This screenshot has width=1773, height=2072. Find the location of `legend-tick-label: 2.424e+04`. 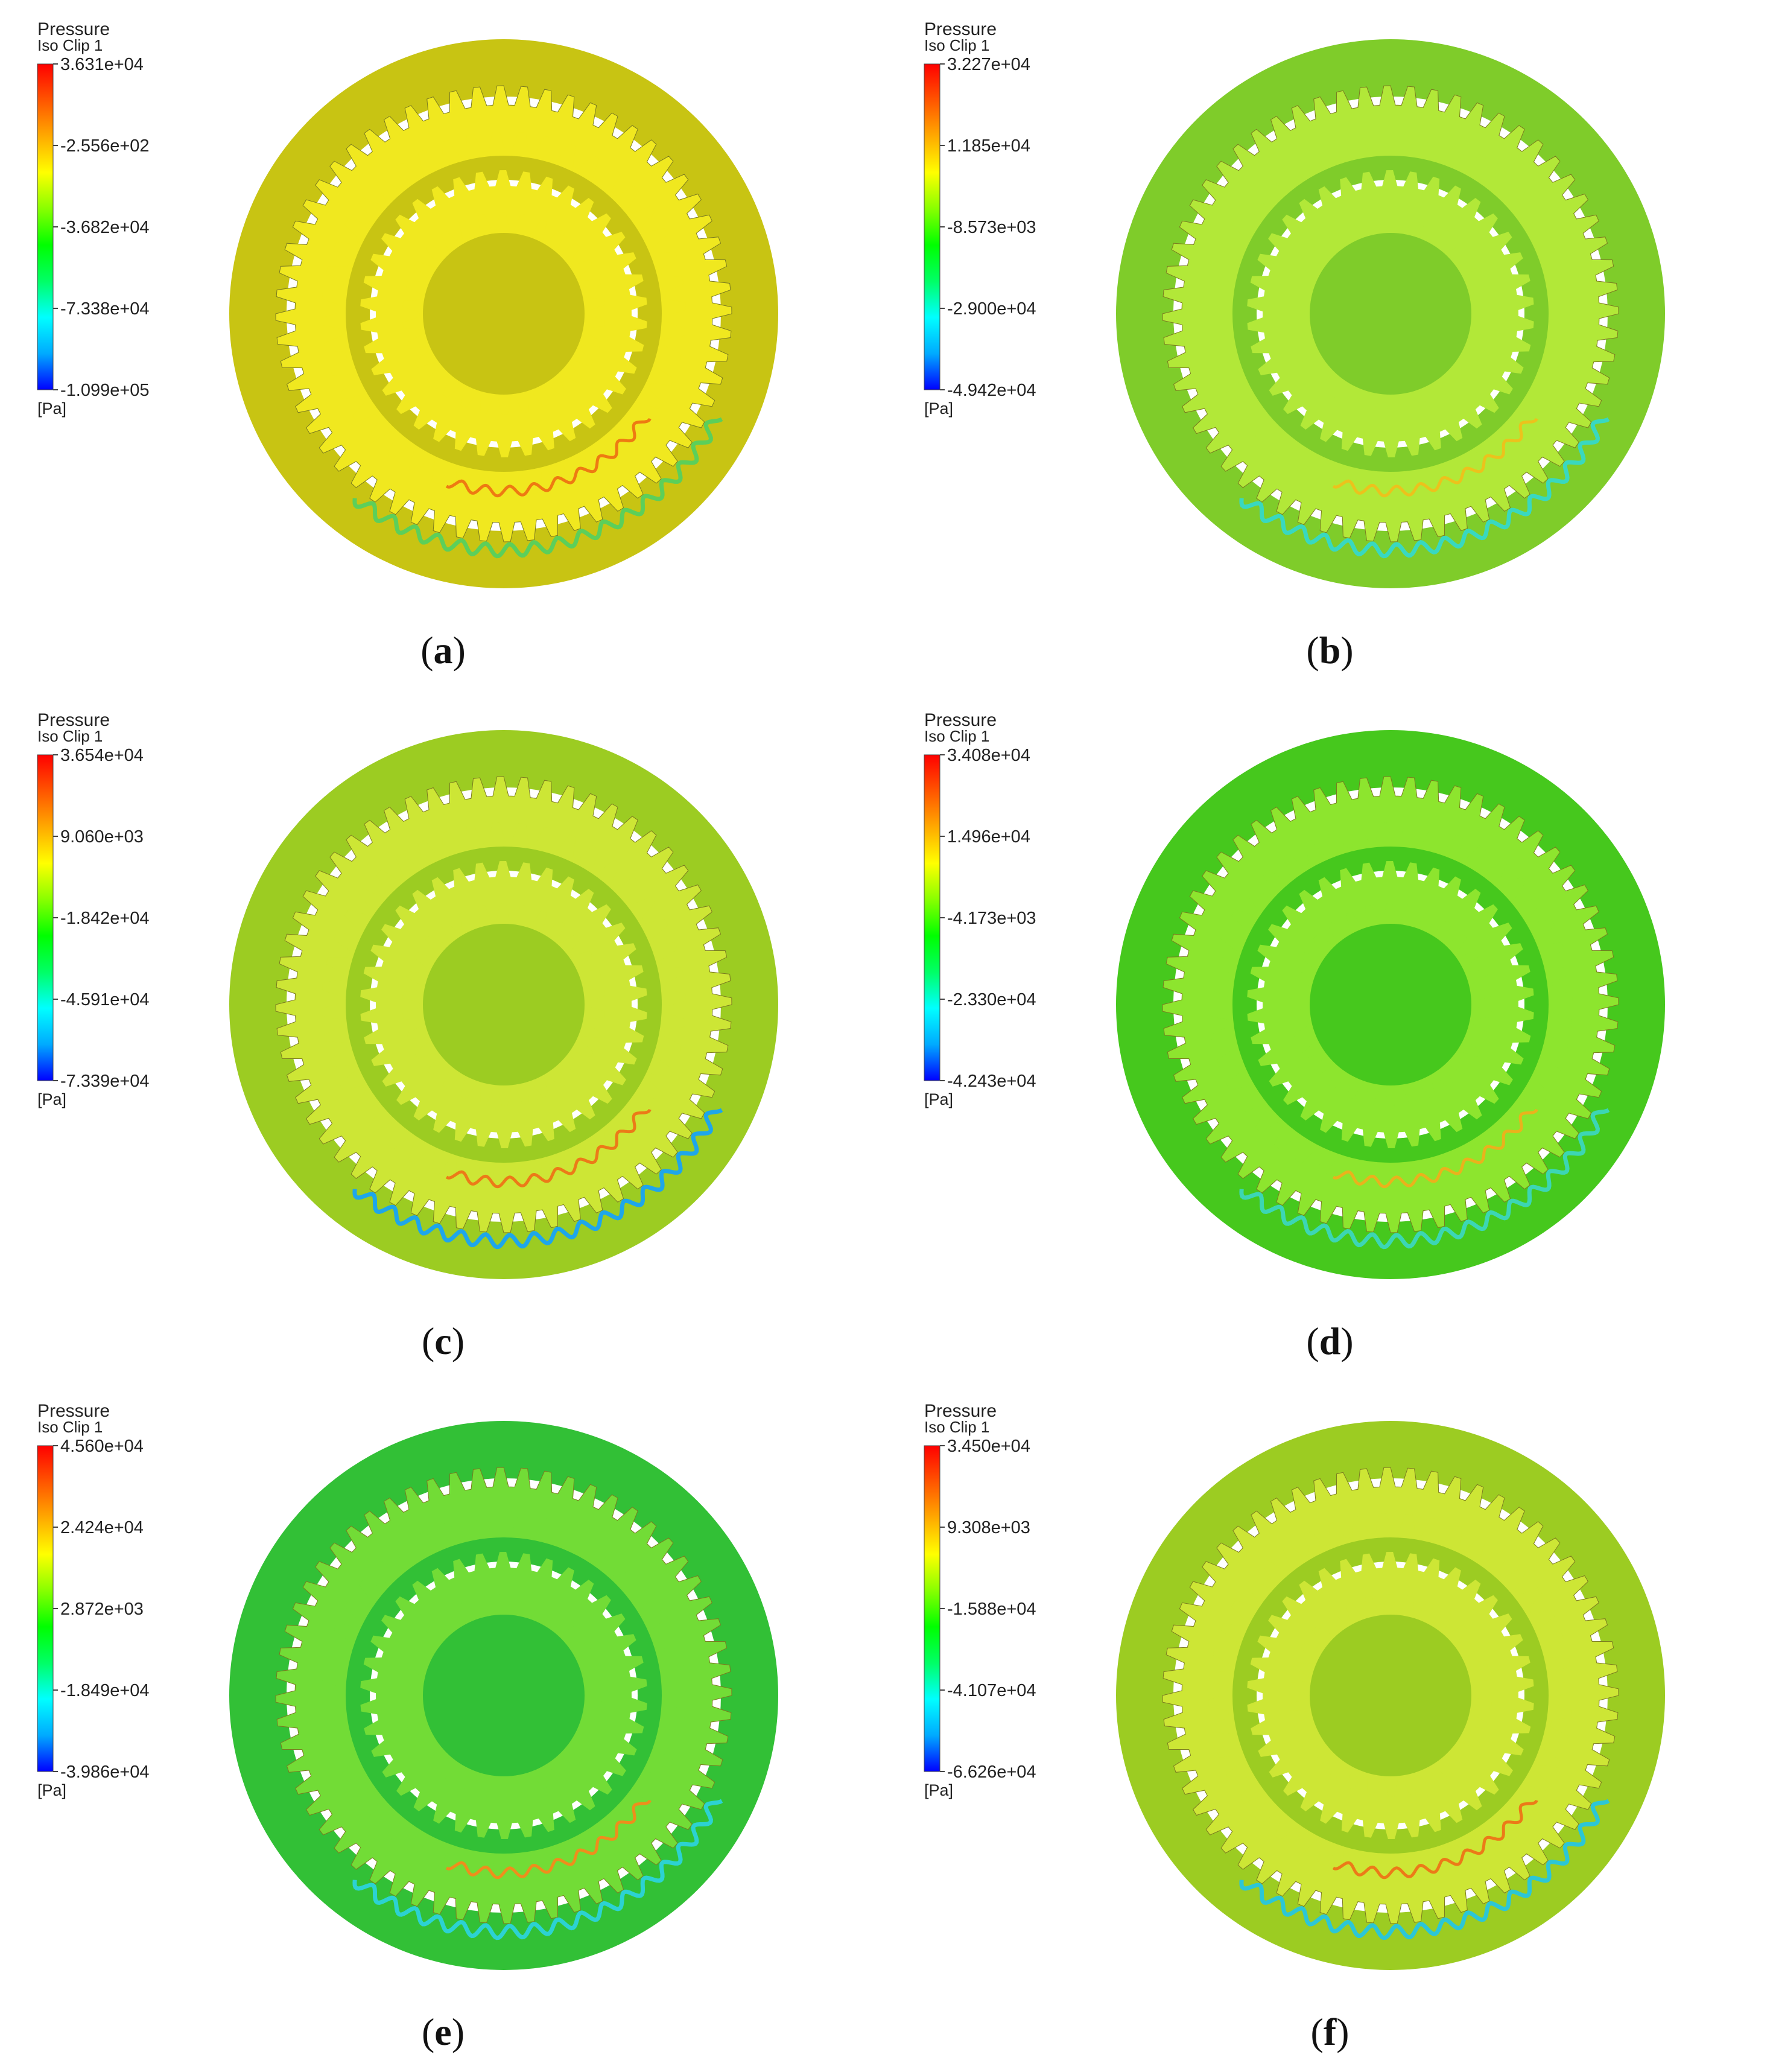

legend-tick-label: 2.424e+04 is located at coordinates (102, 1527).